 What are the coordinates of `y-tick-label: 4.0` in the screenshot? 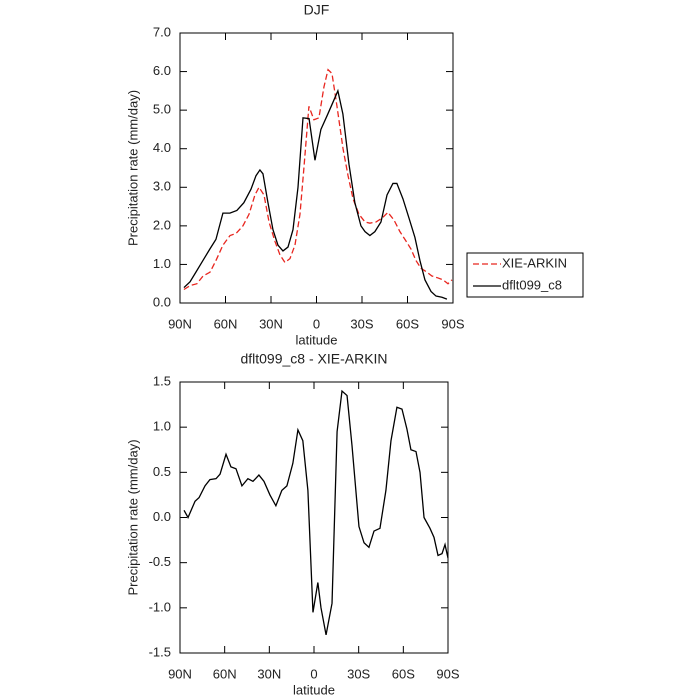 It's located at (162, 147).